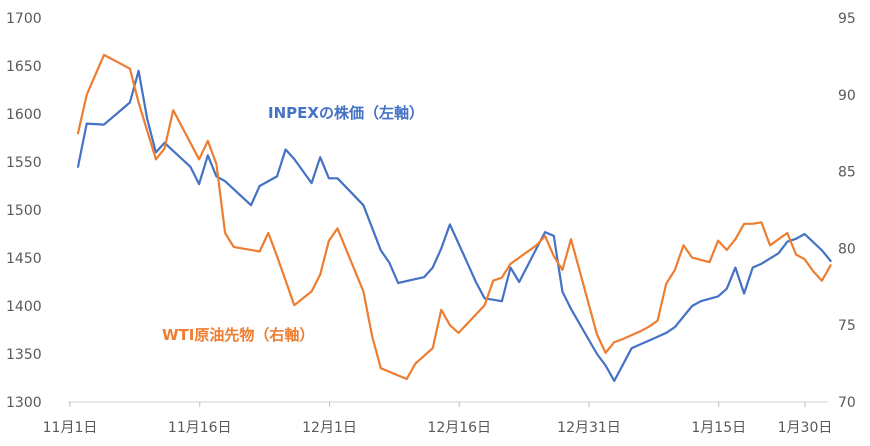  I want to click on left-axis-tick-labels: 1300 1350 1400 1450 1500 1550 1600 1650 1700, so click(24, 211).